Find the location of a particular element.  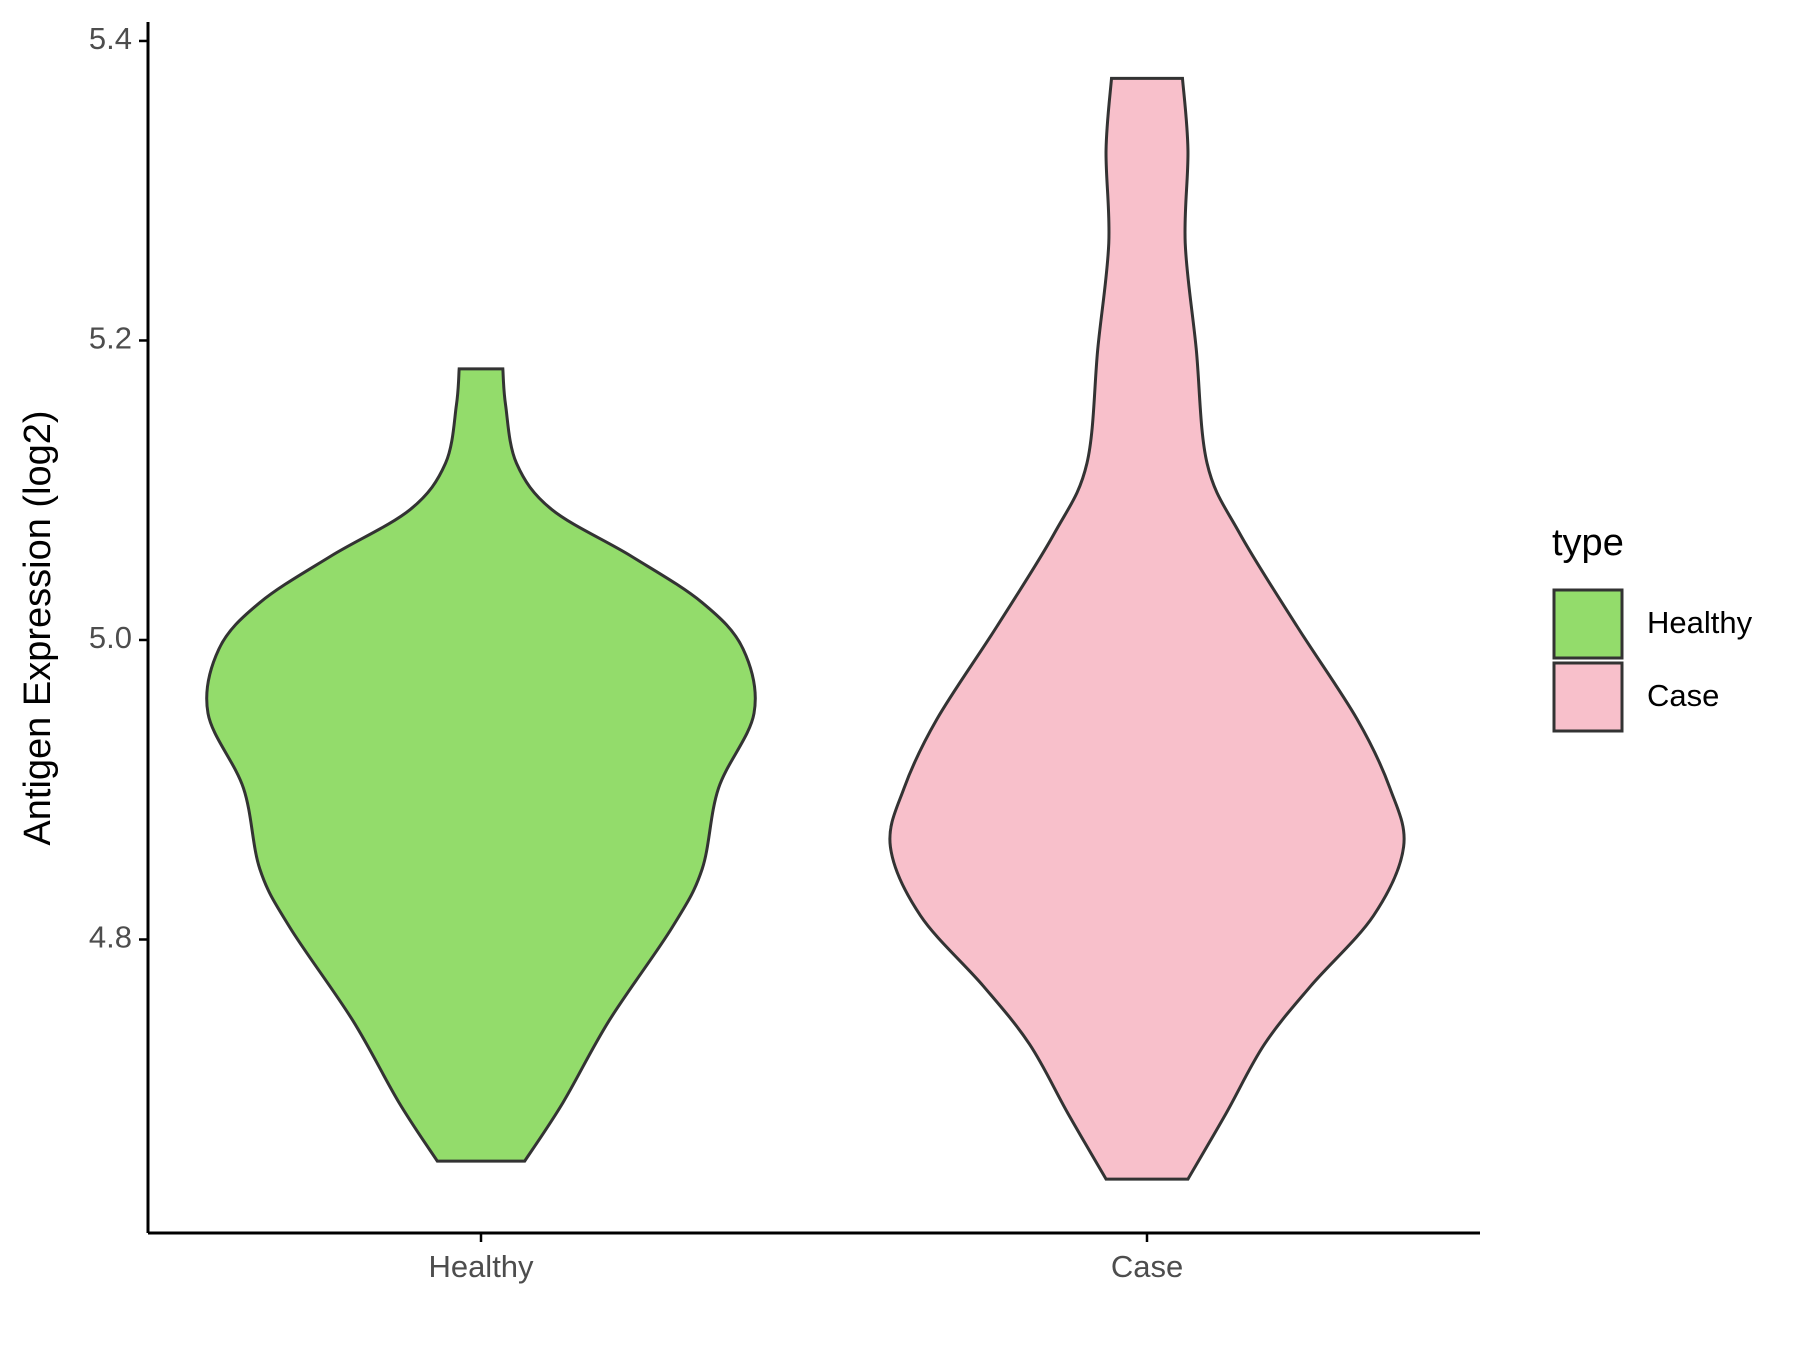

y-tick-label: 5.2 is located at coordinates (110, 338).